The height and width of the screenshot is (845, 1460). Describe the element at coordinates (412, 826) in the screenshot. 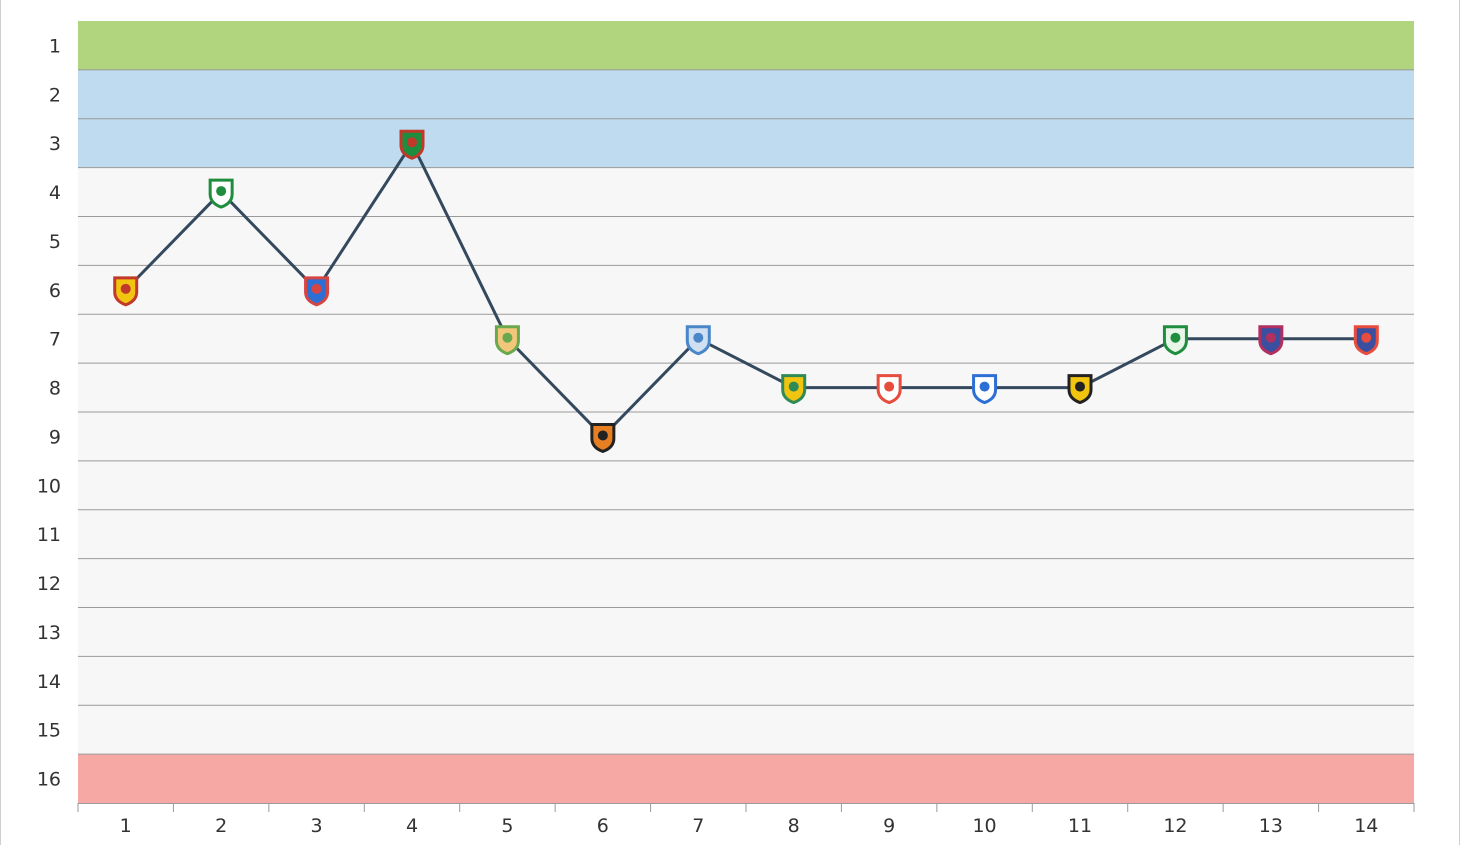

I see `x-tick-label: 4` at that location.